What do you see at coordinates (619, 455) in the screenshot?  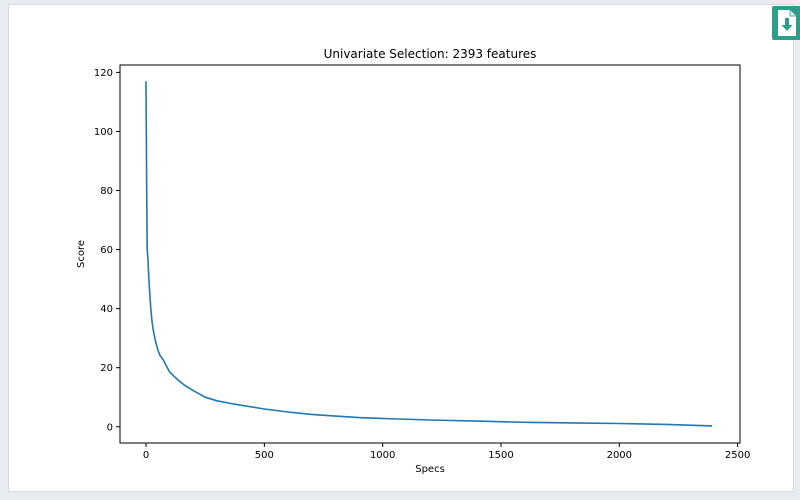 I see `x-tick-label: 2000` at bounding box center [619, 455].